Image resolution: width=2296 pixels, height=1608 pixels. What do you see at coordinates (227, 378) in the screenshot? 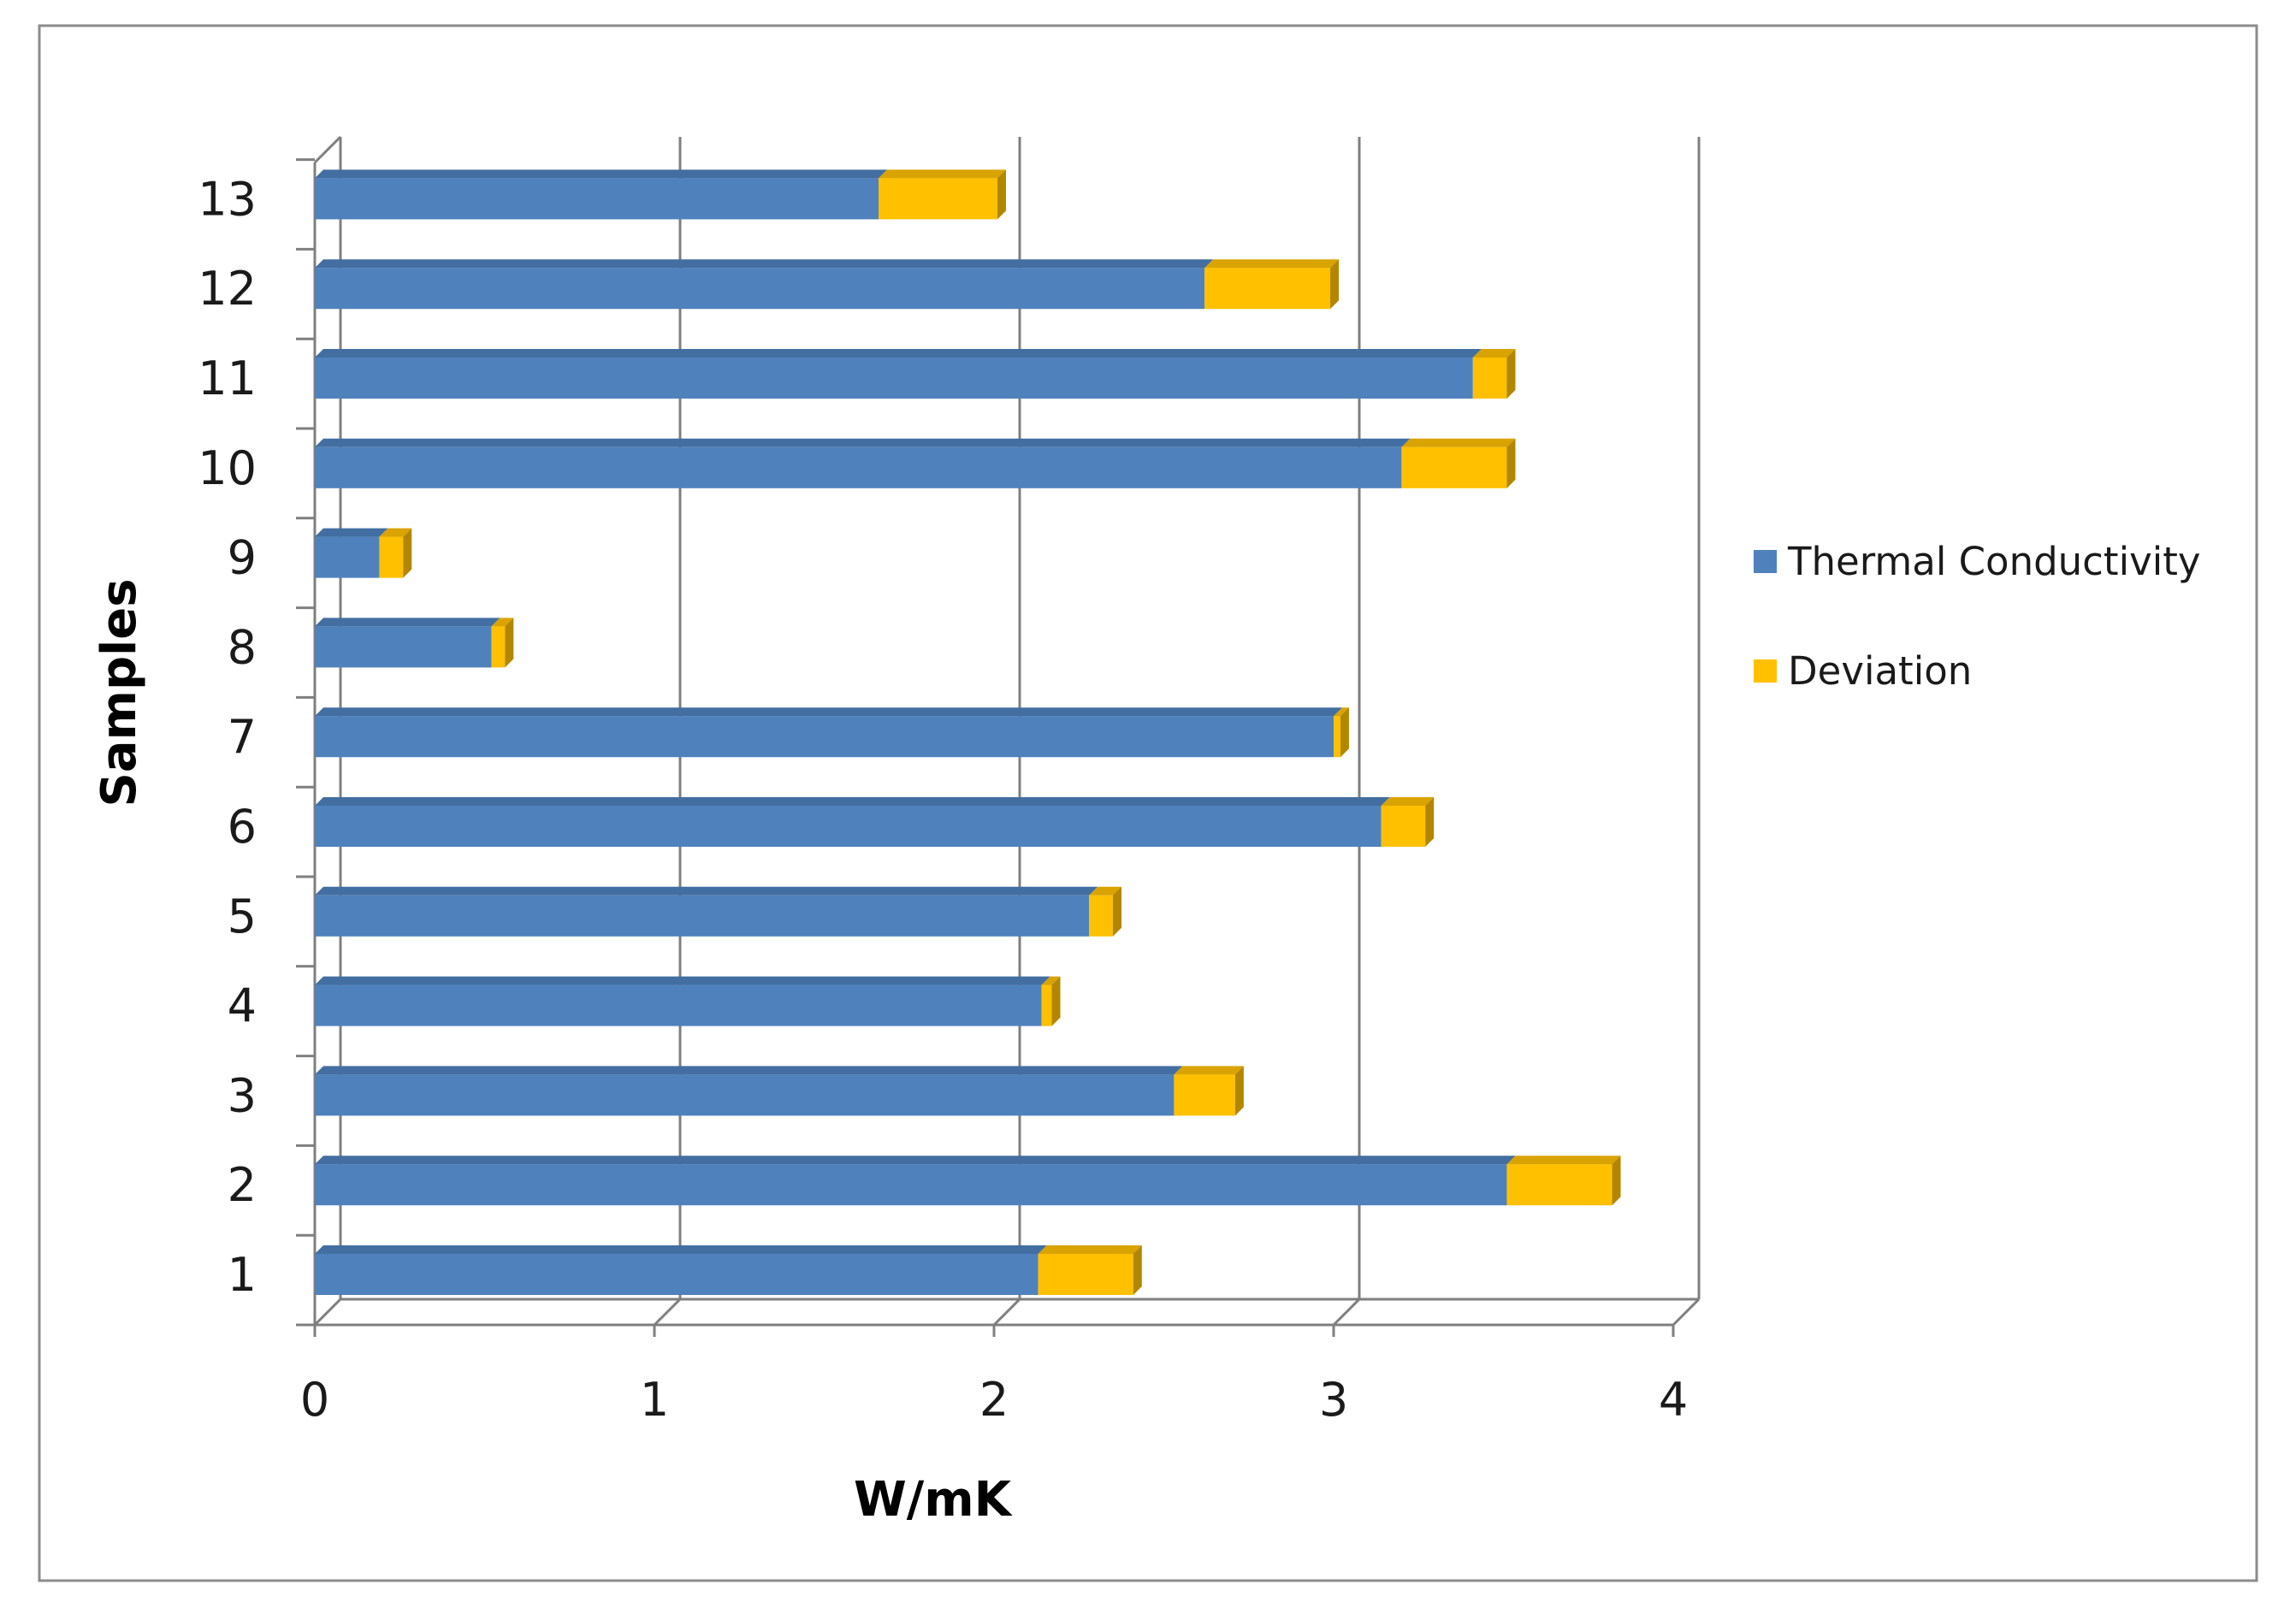
I see `y-tick-label: 11` at bounding box center [227, 378].